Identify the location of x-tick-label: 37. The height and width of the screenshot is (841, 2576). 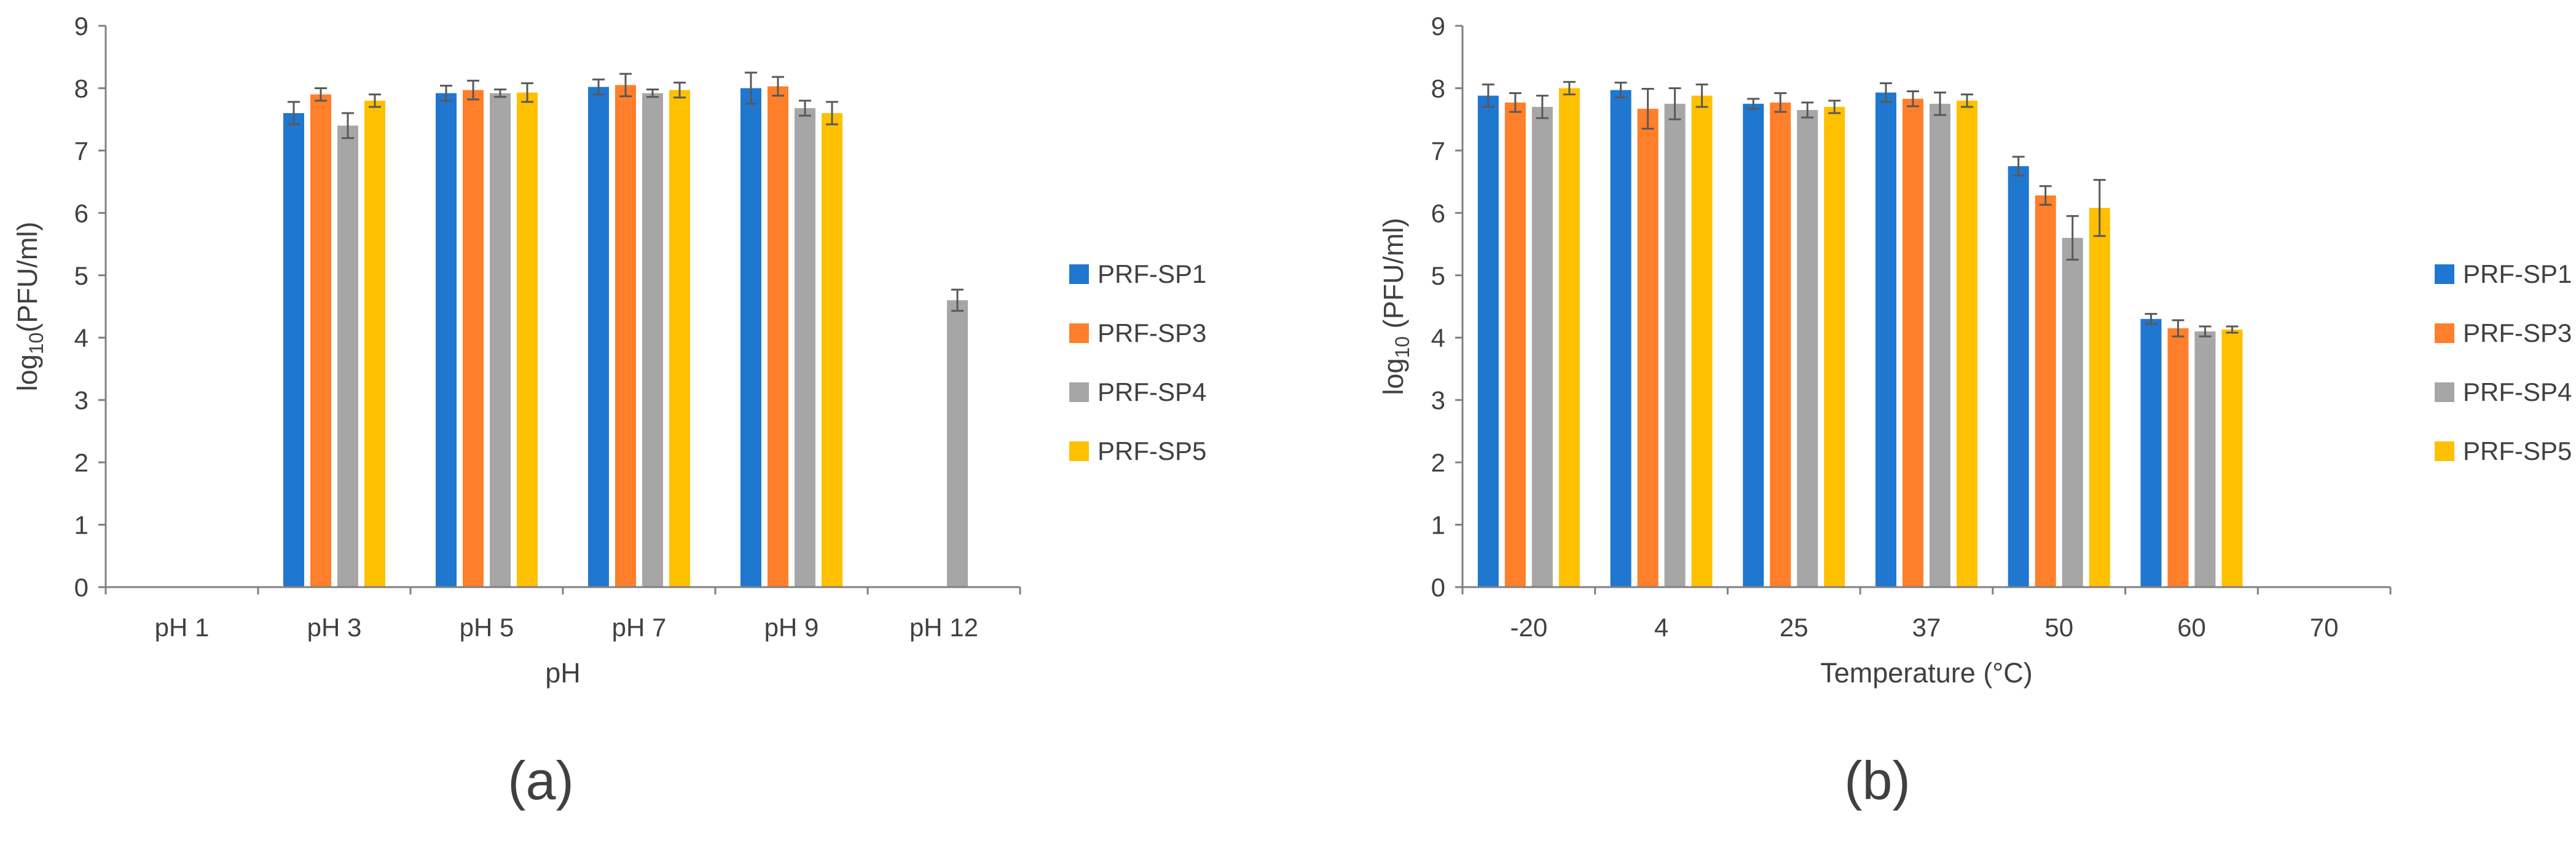
(1926, 627).